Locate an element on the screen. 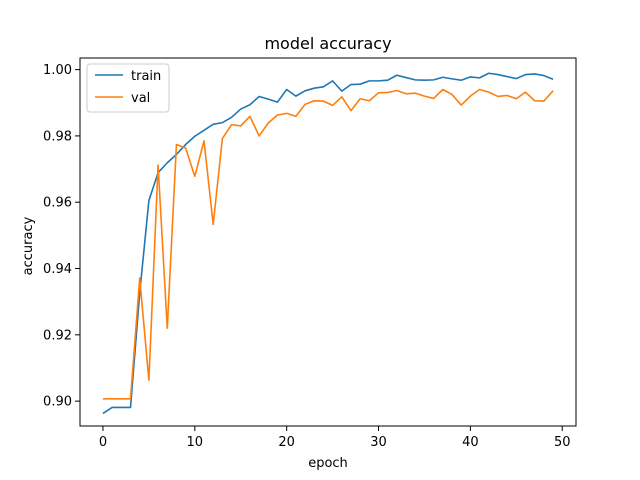  x-tick-label: 10 is located at coordinates (195, 442).